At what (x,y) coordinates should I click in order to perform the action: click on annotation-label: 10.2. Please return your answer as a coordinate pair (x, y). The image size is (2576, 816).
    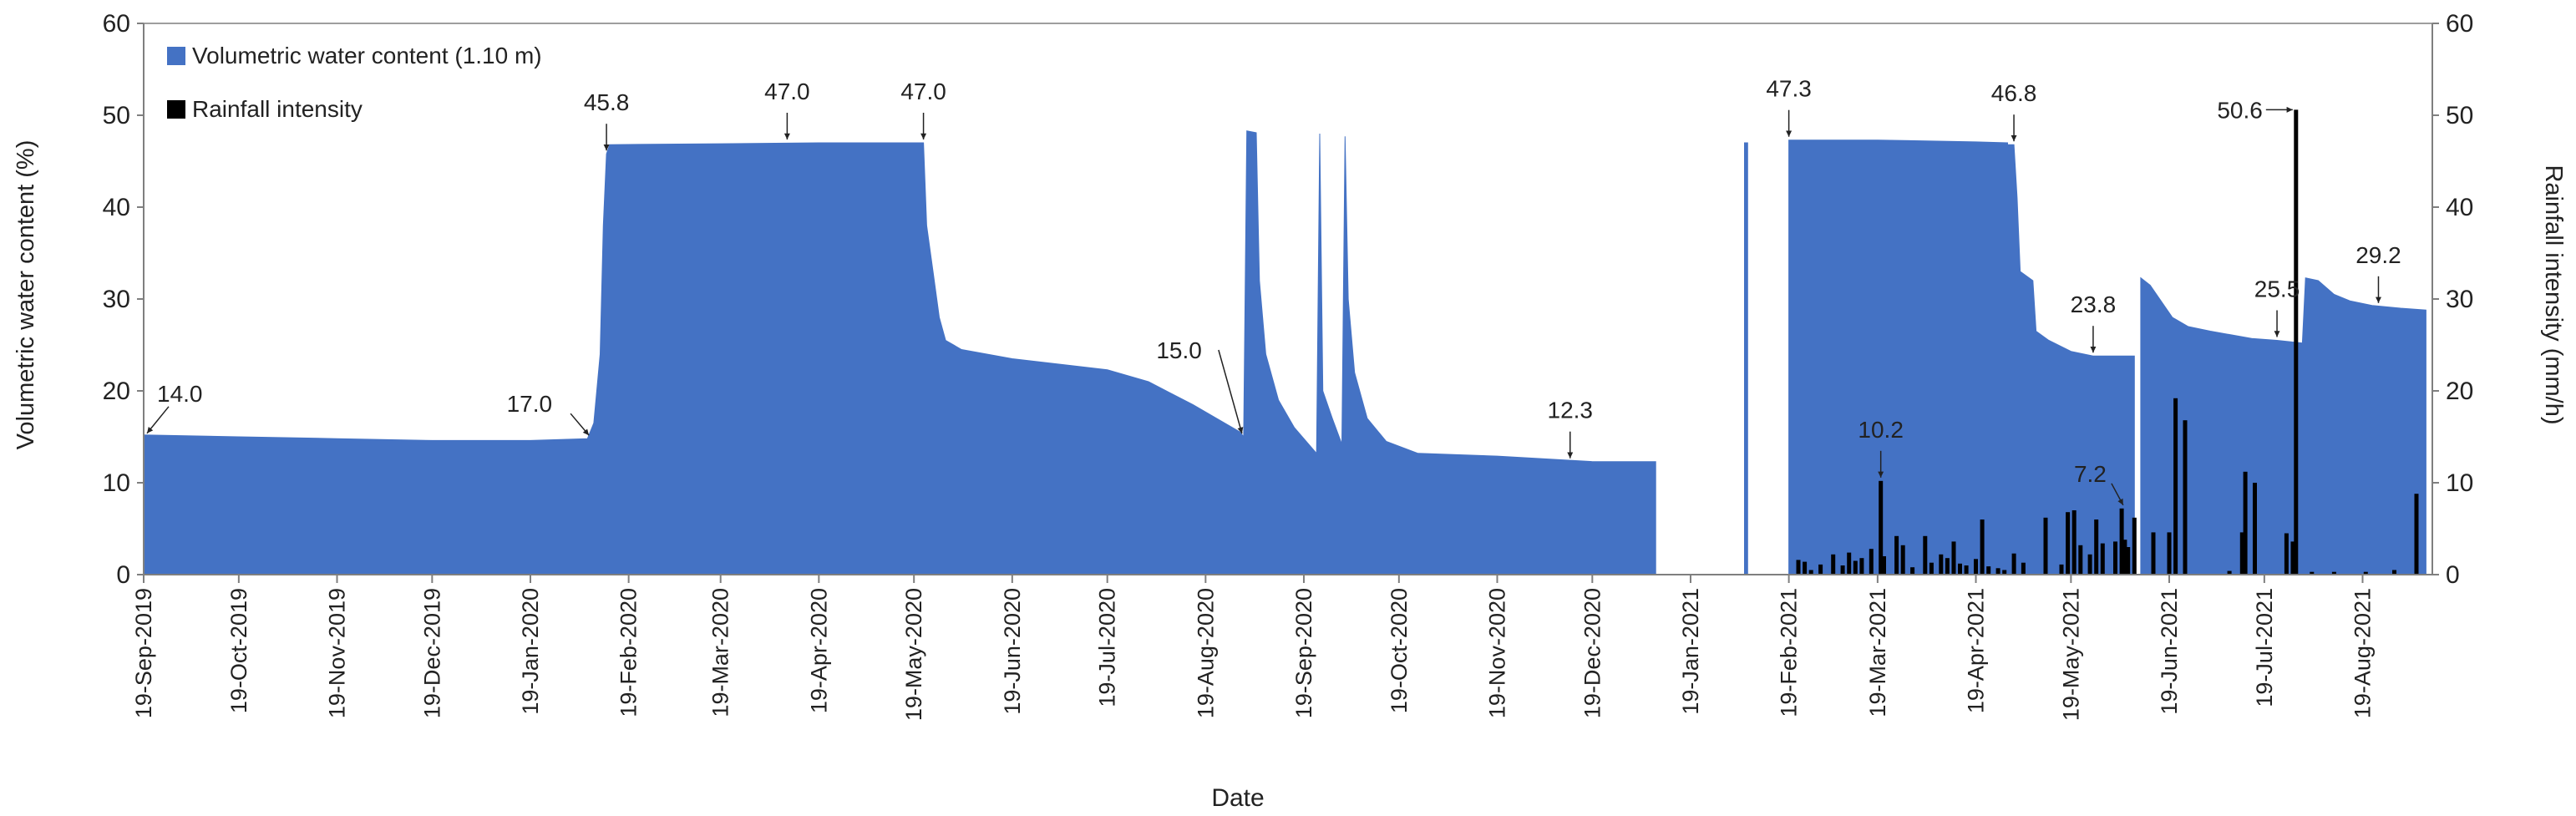
    Looking at the image, I should click on (1881, 430).